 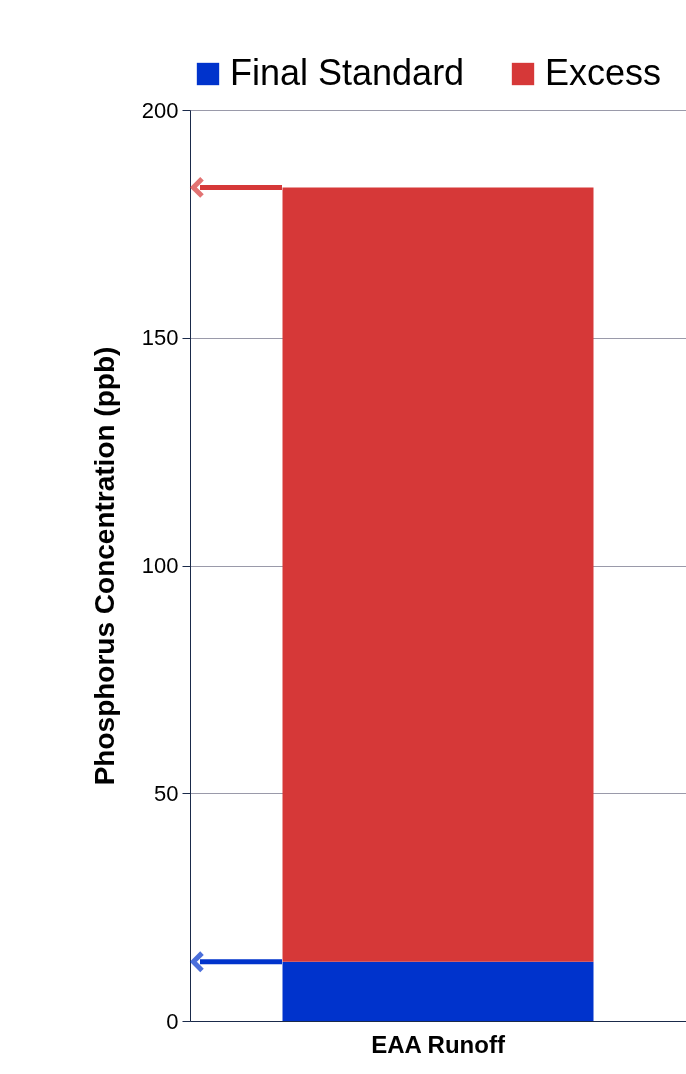 I want to click on y-tick-label: 0, so click(x=172, y=1021).